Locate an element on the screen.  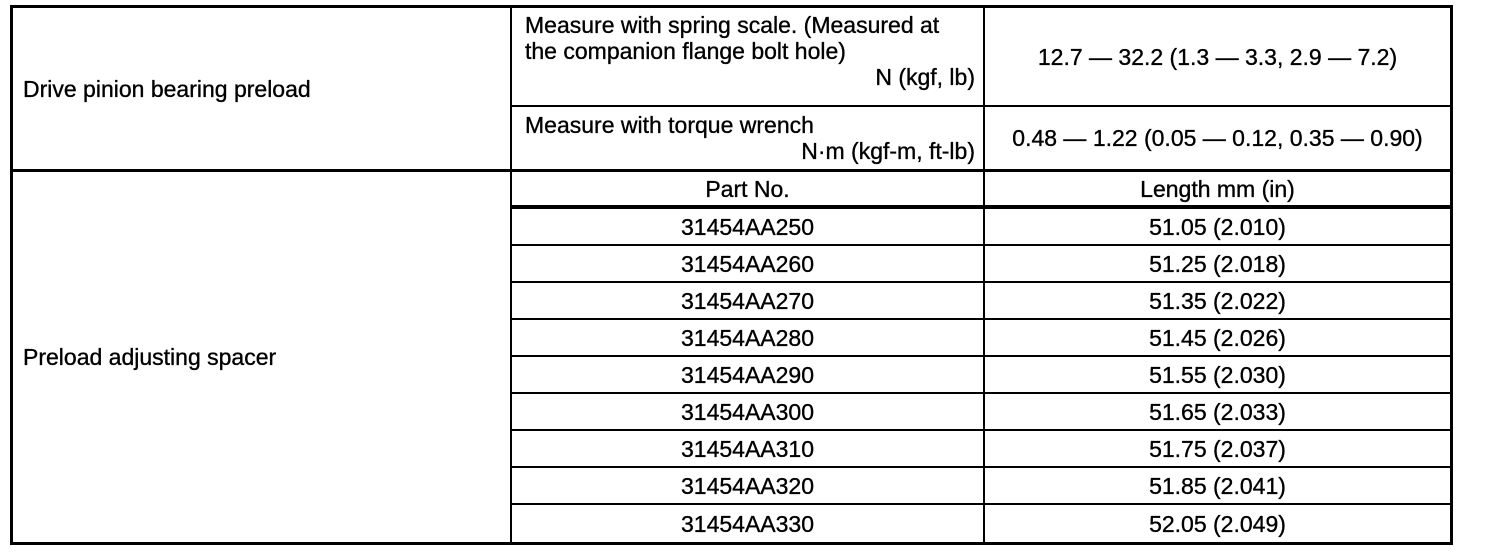
part-no-value: 31454AA330 is located at coordinates (747, 523).